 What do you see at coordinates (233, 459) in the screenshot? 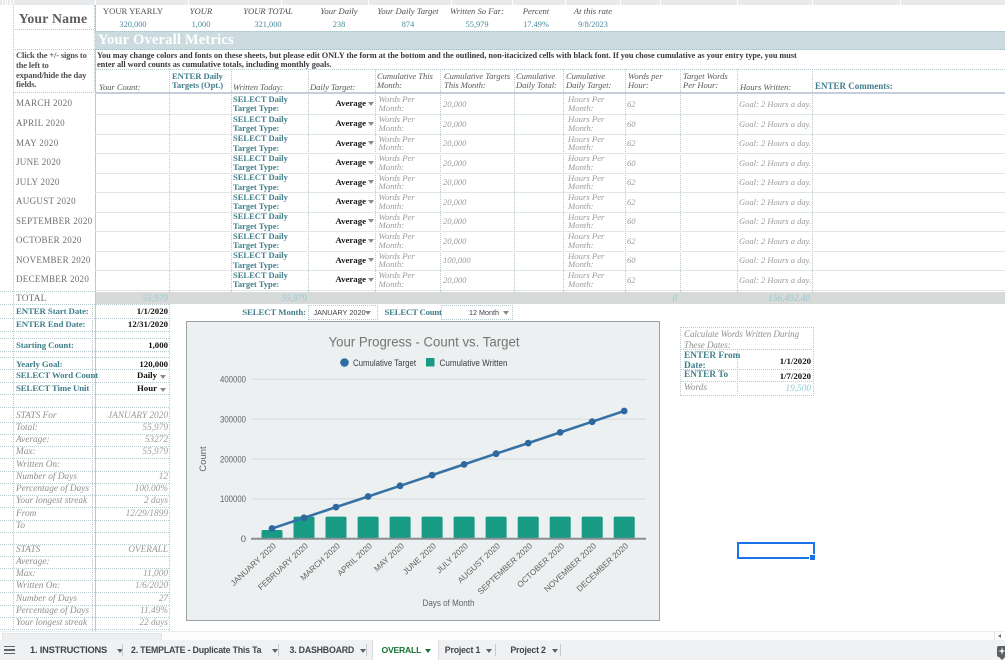
I see `svg-text: 200000` at bounding box center [233, 459].